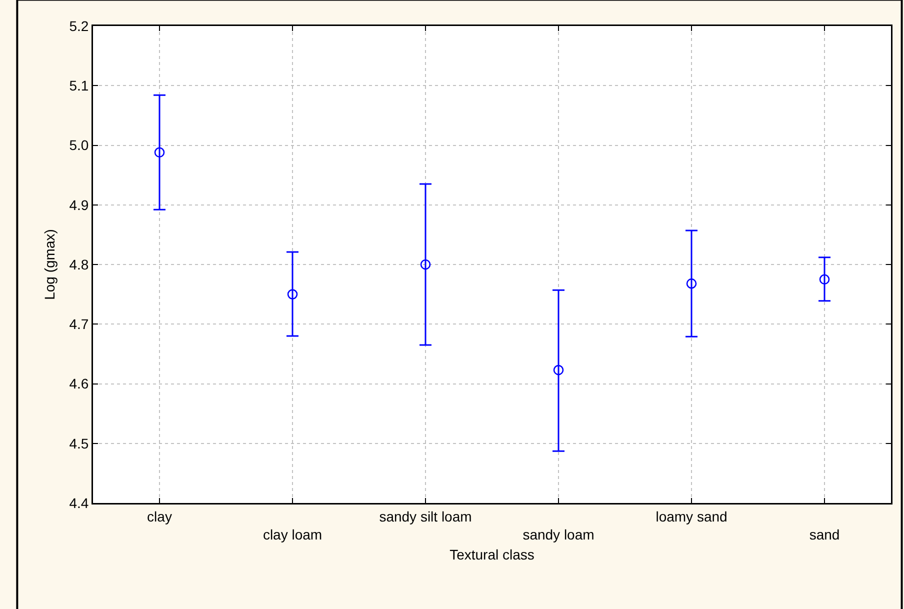 The image size is (904, 609). Describe the element at coordinates (79, 86) in the screenshot. I see `y-tick-label: 5.1` at that location.